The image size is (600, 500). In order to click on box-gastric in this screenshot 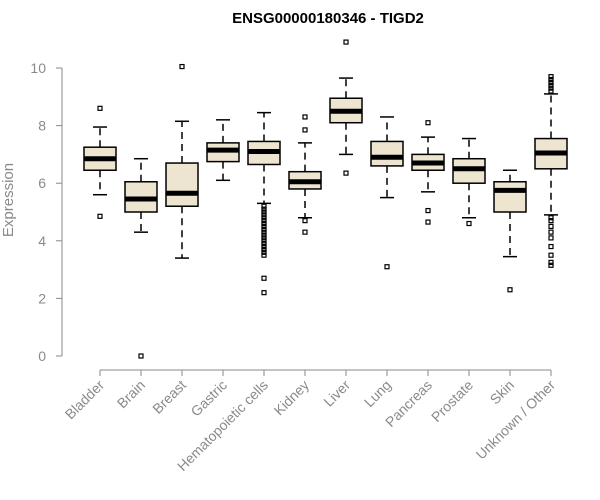, I will do `click(223, 150)`.